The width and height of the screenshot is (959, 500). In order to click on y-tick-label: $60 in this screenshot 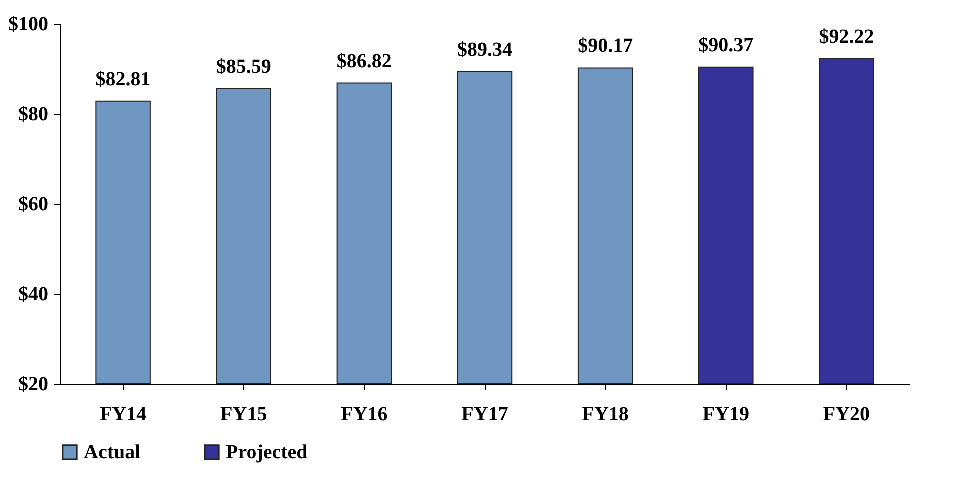, I will do `click(33, 205)`.